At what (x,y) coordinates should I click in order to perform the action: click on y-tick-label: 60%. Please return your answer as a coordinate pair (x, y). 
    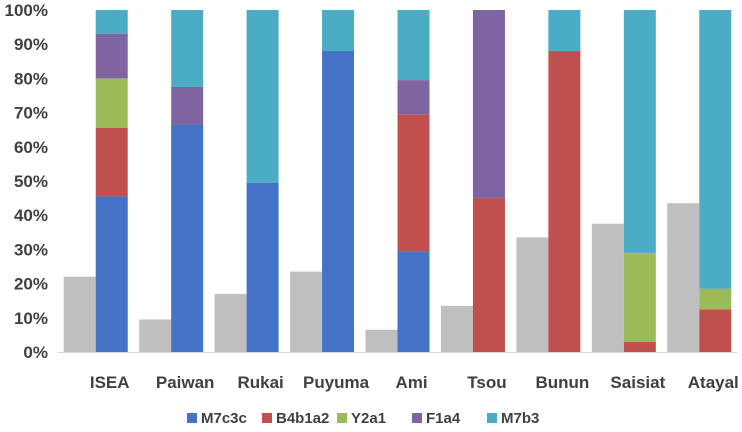
    Looking at the image, I should click on (31, 147).